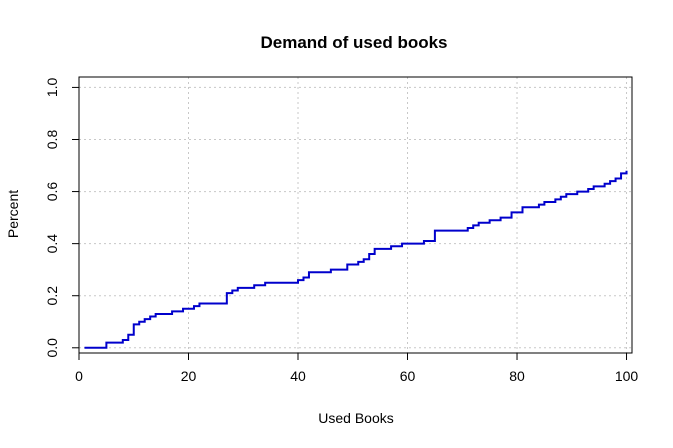 This screenshot has height=448, width=673. What do you see at coordinates (13, 214) in the screenshot?
I see `y-axis-label: Percent` at bounding box center [13, 214].